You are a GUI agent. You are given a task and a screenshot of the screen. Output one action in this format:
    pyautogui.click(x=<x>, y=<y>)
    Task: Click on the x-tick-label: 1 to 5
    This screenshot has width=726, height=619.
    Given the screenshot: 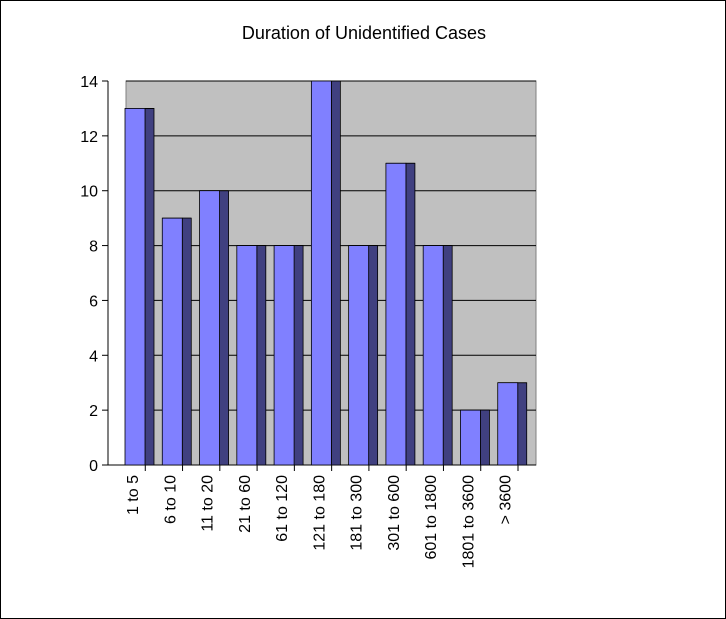 What is the action you would take?
    pyautogui.click(x=133, y=495)
    